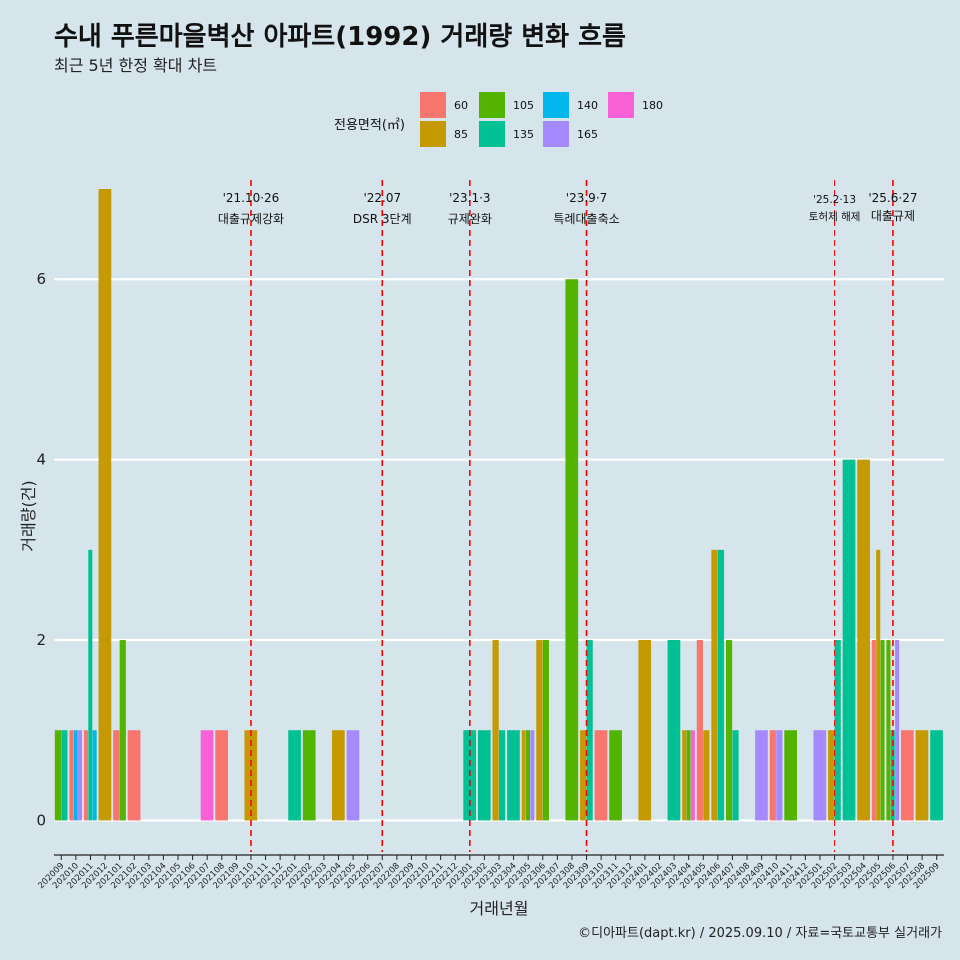 This screenshot has width=960, height=960. Describe the element at coordinates (28, 515) in the screenshot. I see `y-axis-title: 거래량(건)` at that location.